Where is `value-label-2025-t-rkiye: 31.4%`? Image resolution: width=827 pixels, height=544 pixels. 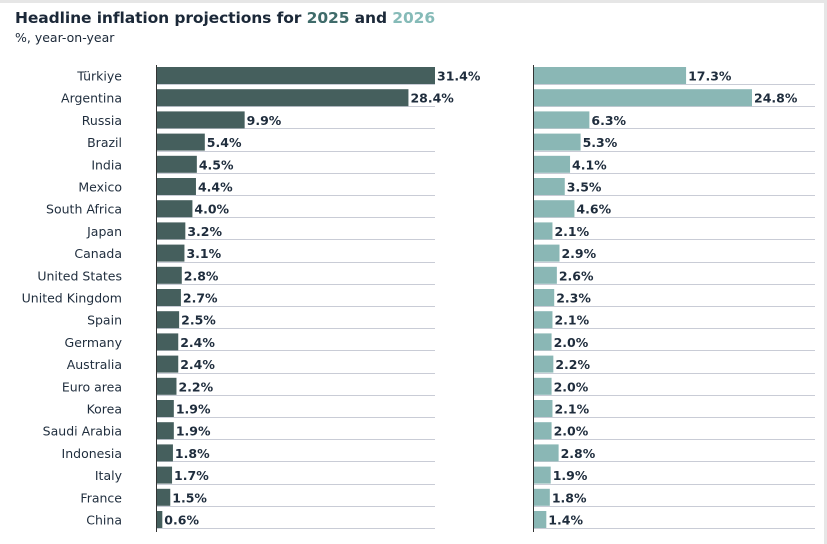 value-label-2025-t-rkiye: 31.4% is located at coordinates (459, 76).